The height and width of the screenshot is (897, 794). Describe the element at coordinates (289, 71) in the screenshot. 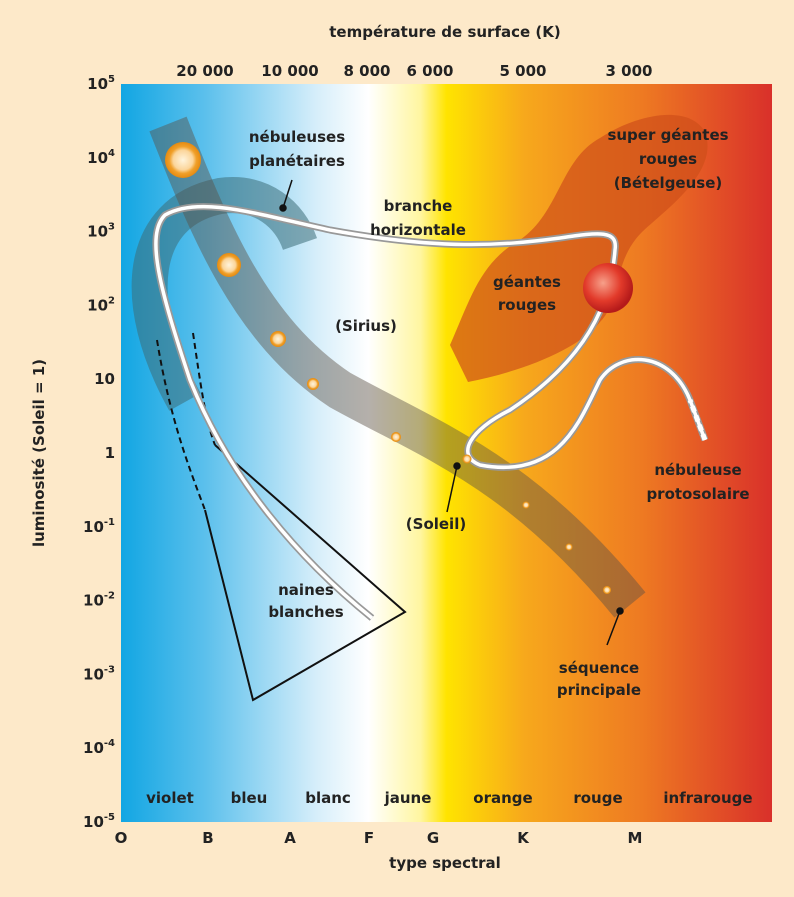

I see `top-tick-label: 10 000` at that location.